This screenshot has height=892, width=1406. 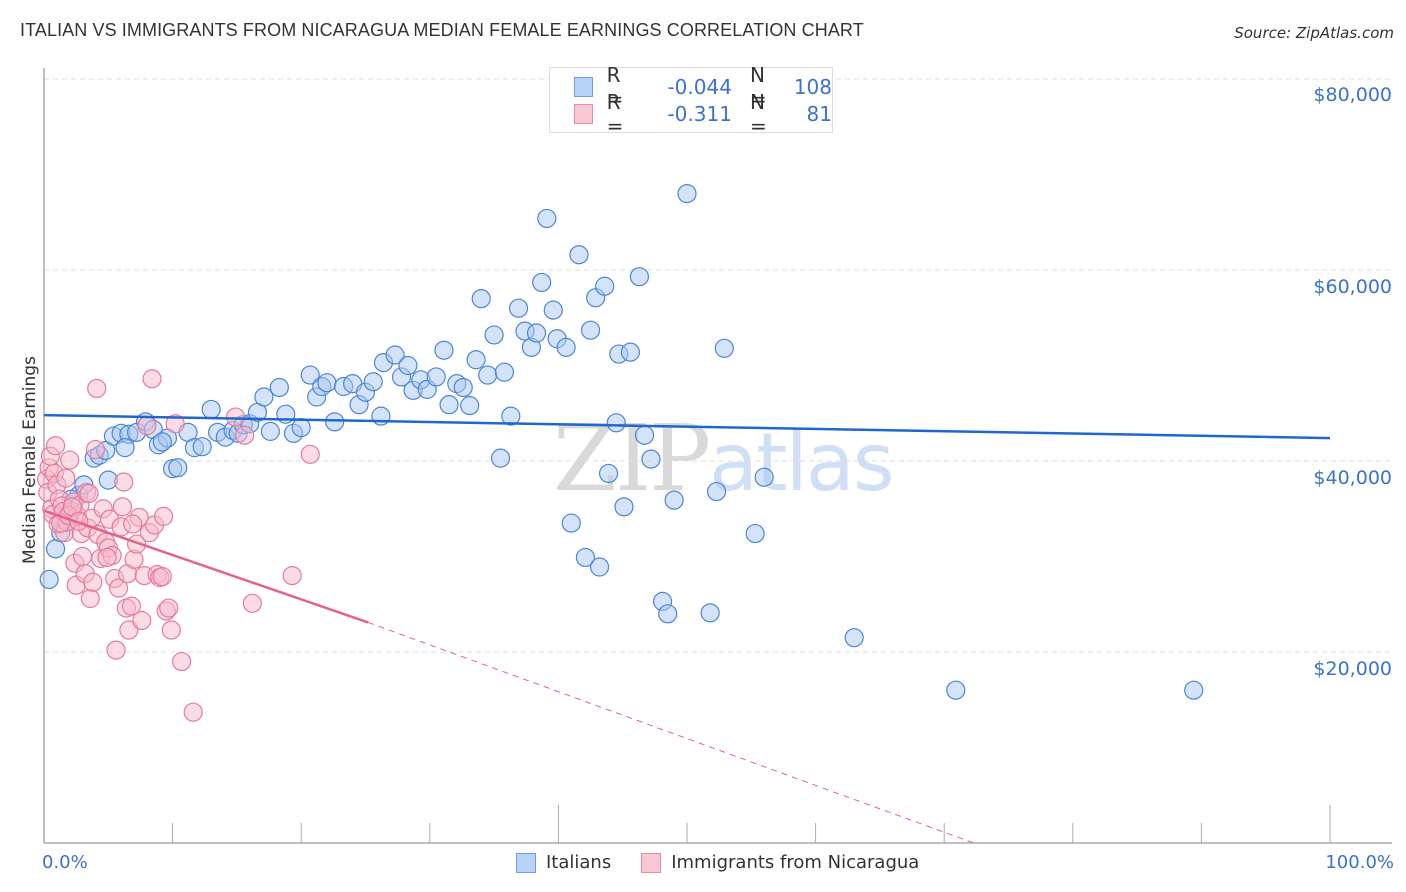 What do you see at coordinates (1359, 862) in the screenshot?
I see `x-tick-100: 100.0%` at bounding box center [1359, 862].